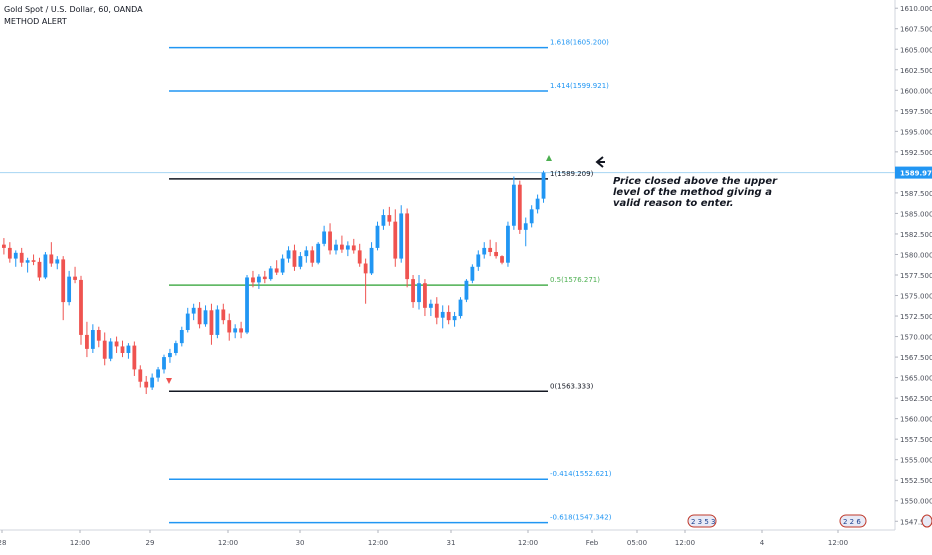  I want to click on price-axis-label: 1587.500, so click(916, 194).